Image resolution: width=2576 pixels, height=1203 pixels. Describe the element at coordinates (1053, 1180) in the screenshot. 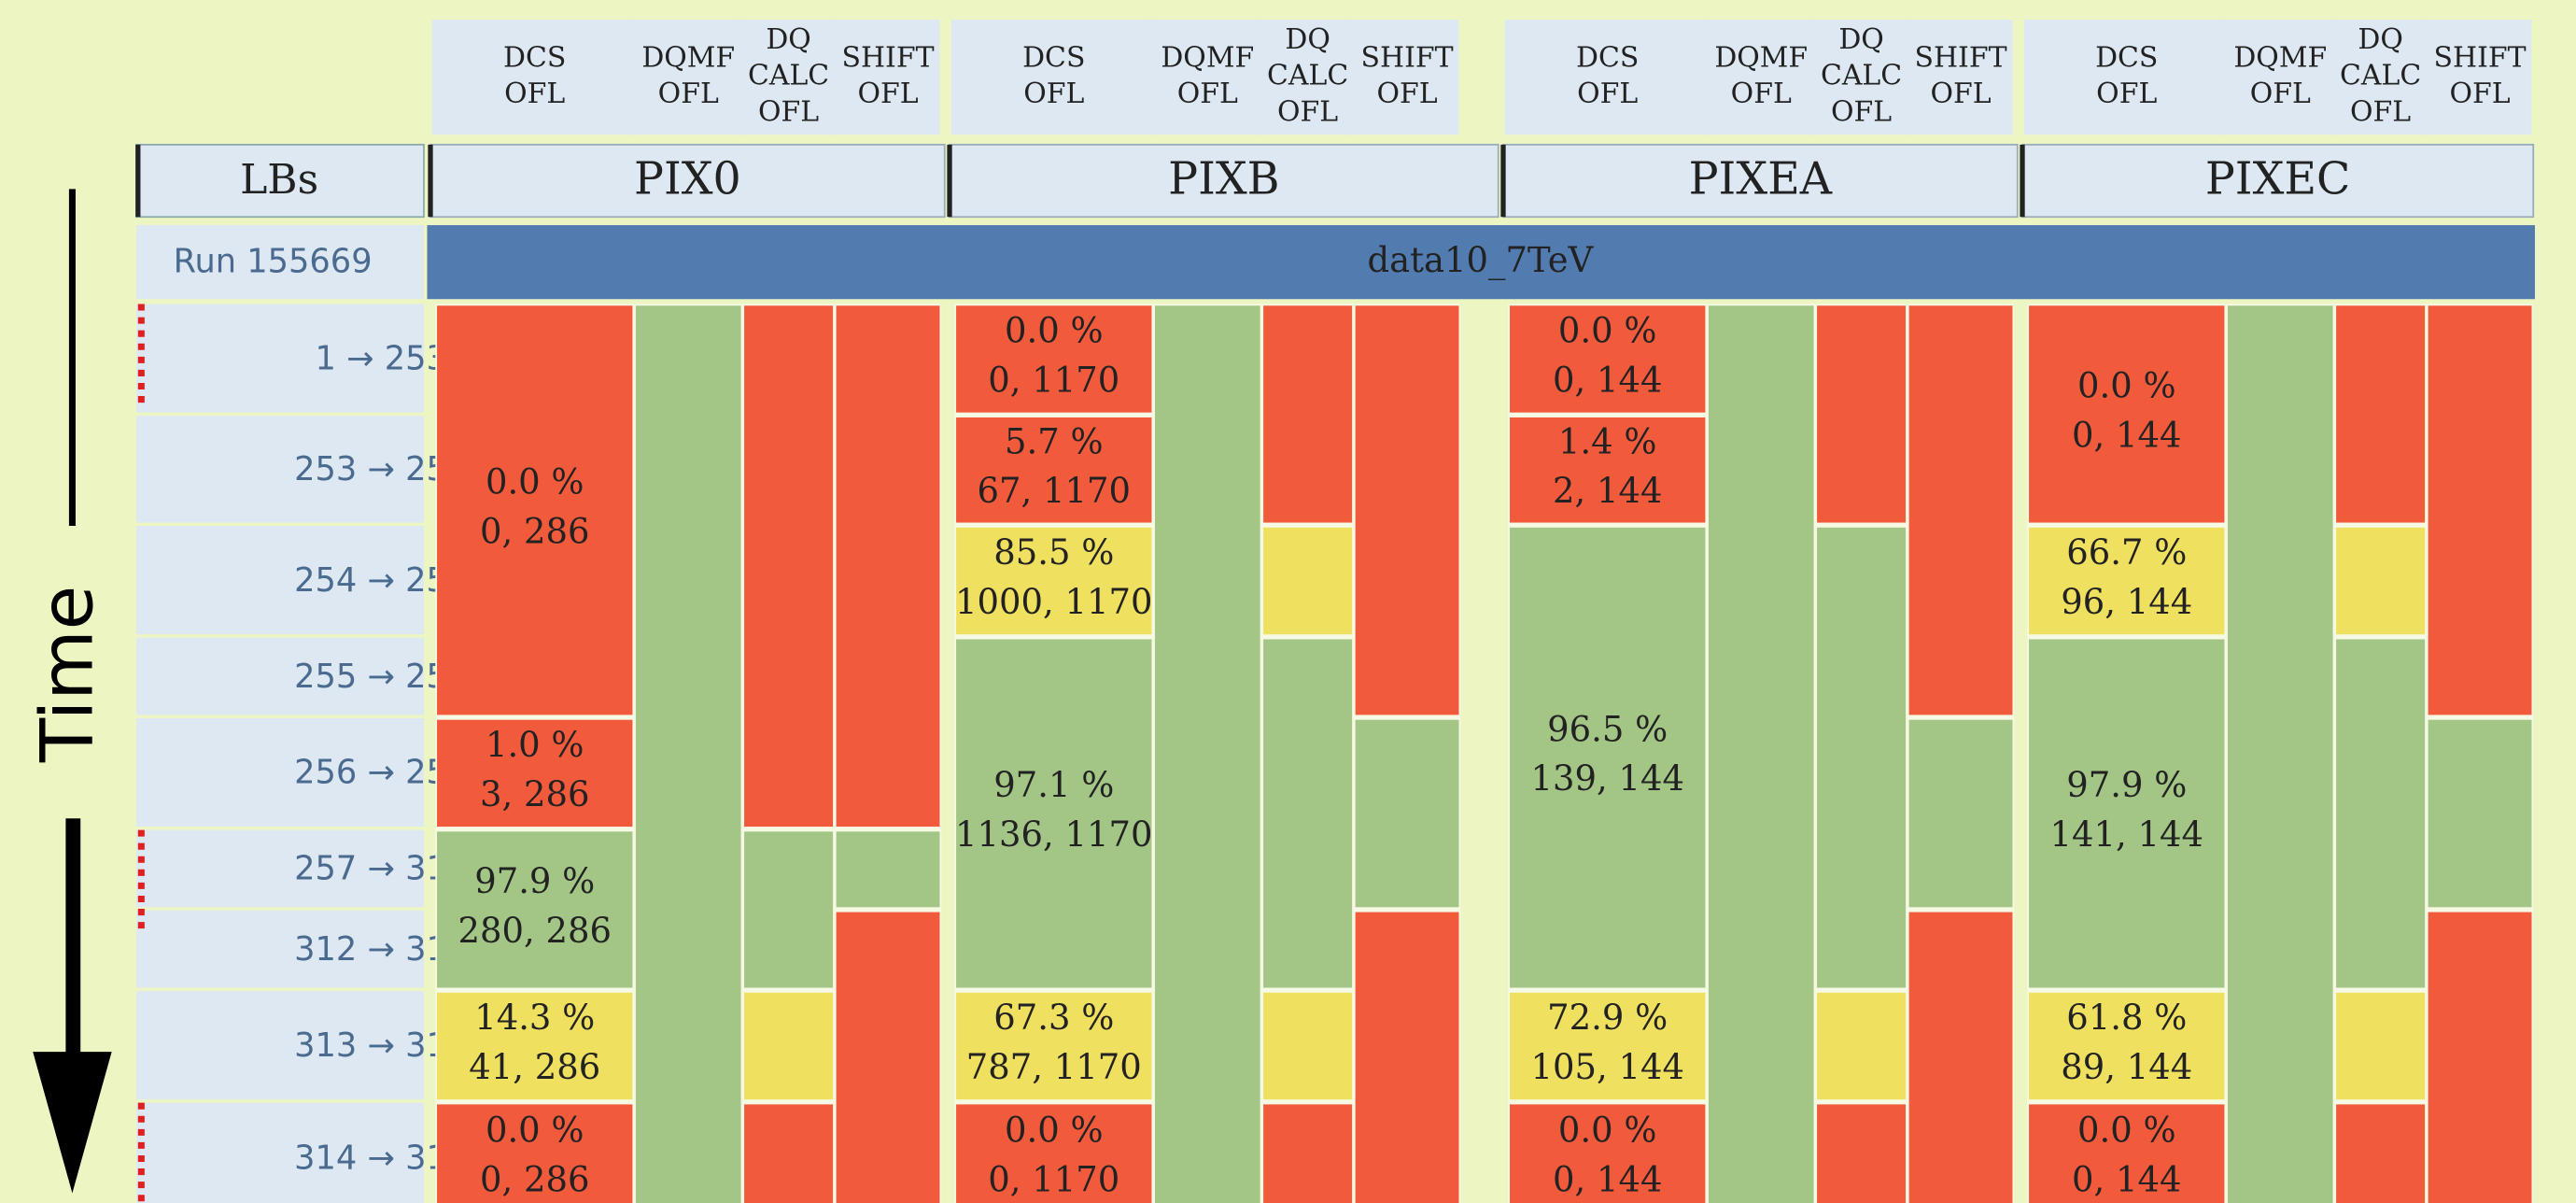

I see `block-text: 0, 1170` at that location.